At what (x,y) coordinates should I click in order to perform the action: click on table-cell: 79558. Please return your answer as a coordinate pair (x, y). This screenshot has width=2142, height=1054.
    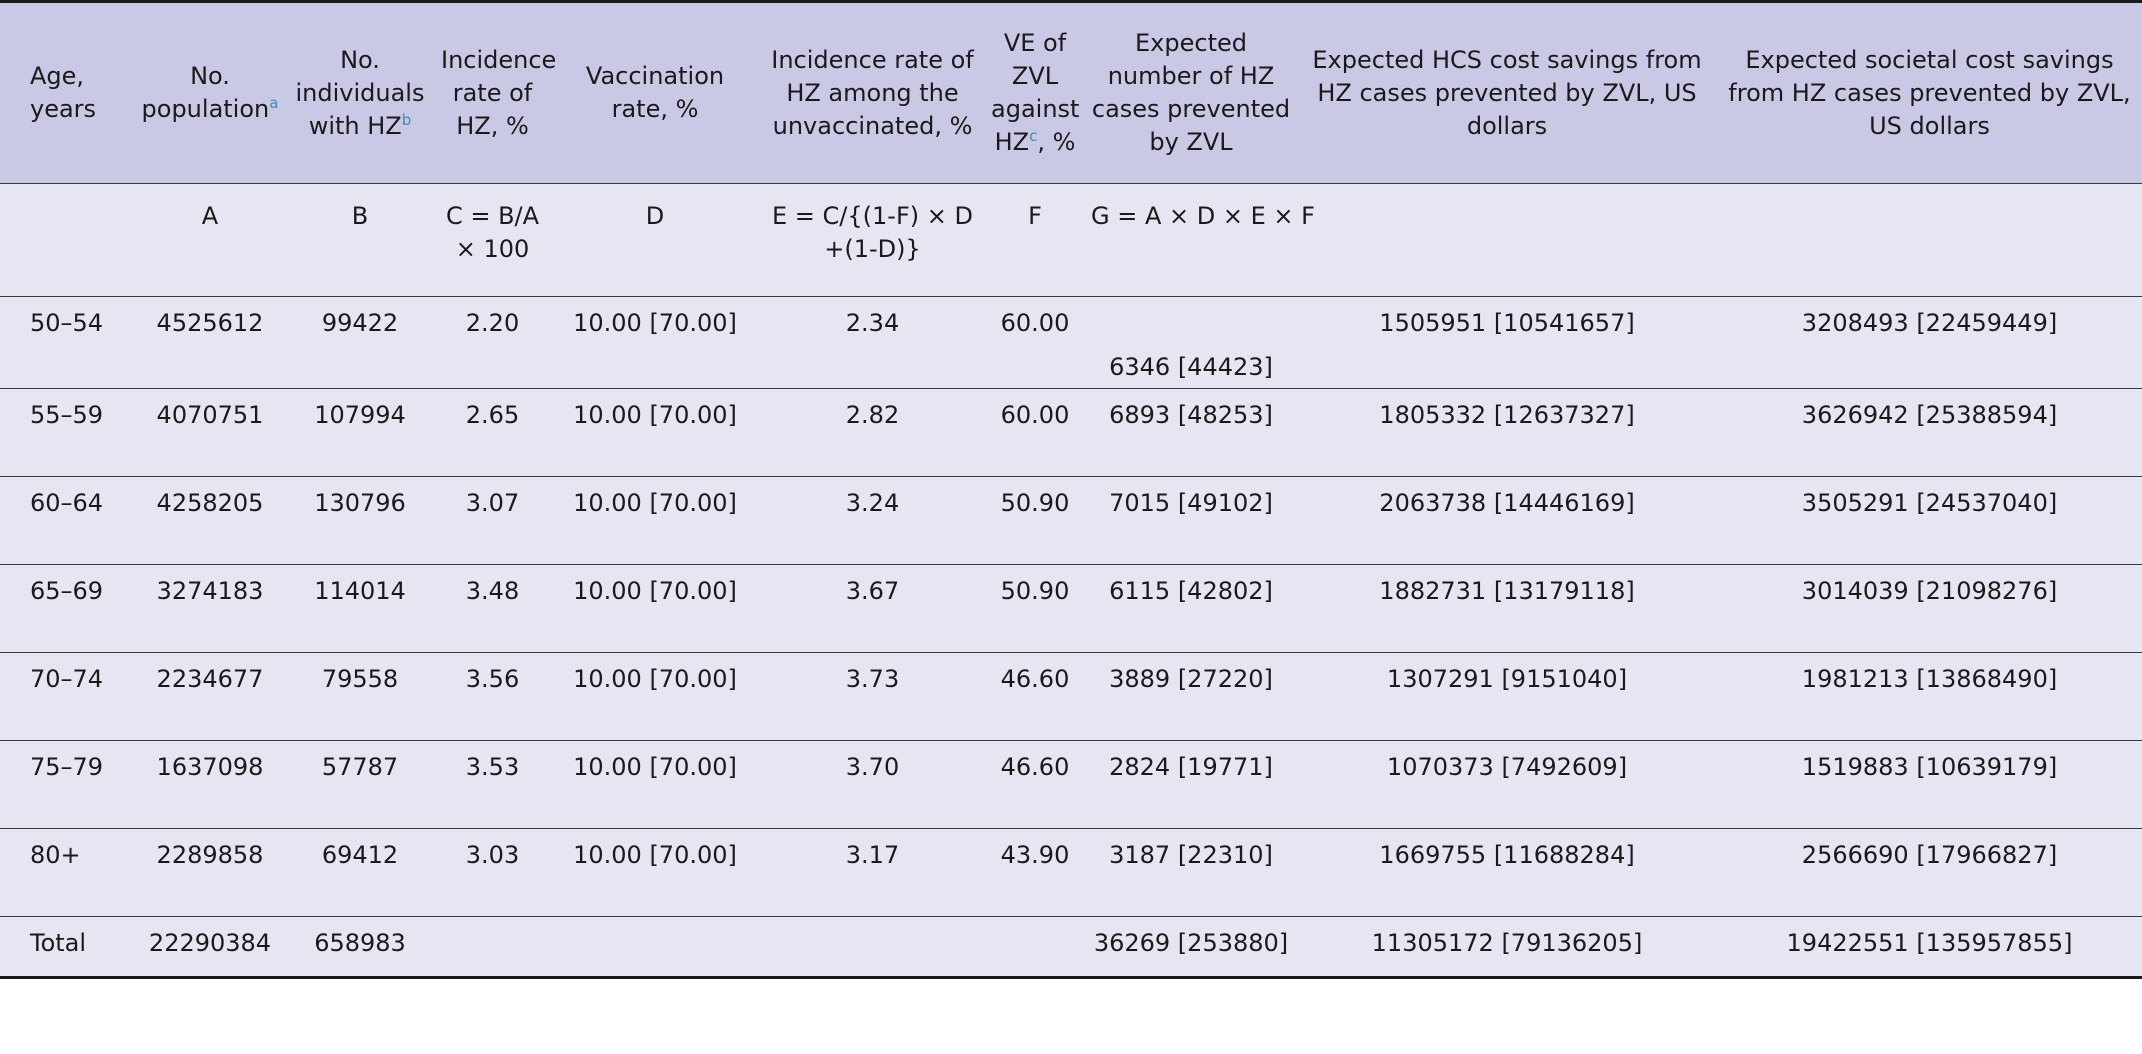
    Looking at the image, I should click on (360, 696).